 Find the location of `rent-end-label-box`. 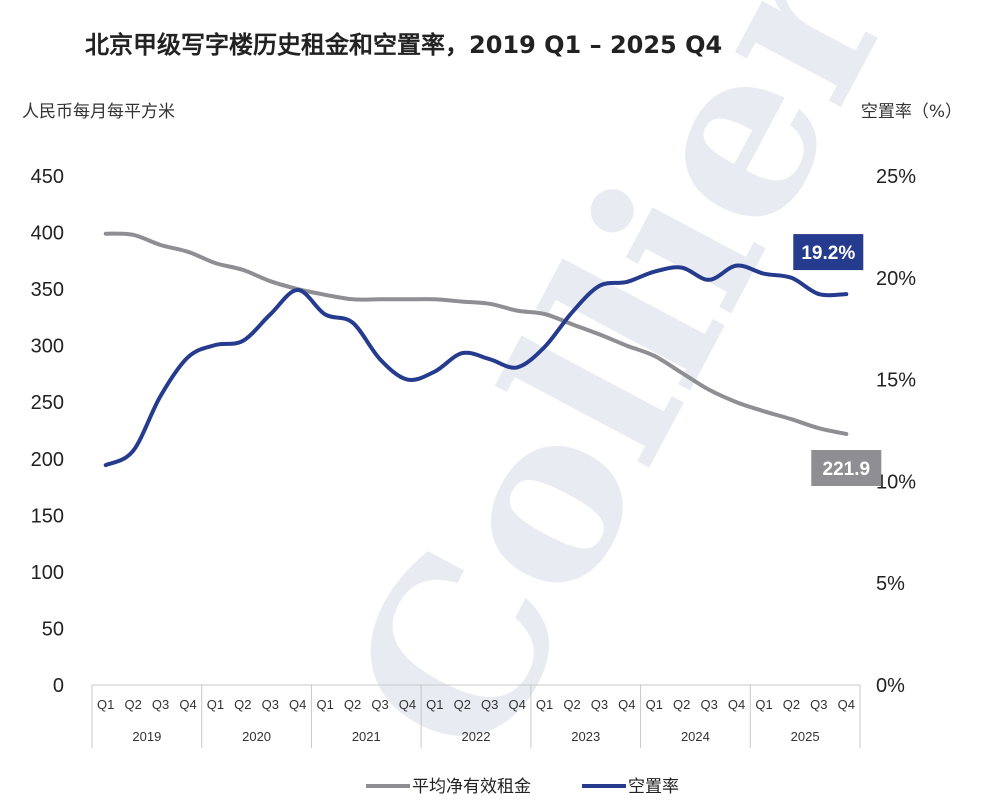

rent-end-label-box is located at coordinates (846, 468).